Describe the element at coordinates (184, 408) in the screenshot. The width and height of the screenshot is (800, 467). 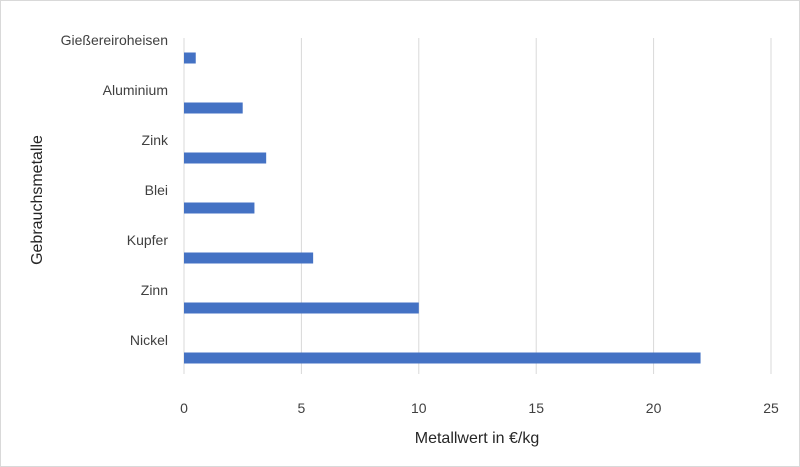
I see `x-tick-label-0: 0` at that location.